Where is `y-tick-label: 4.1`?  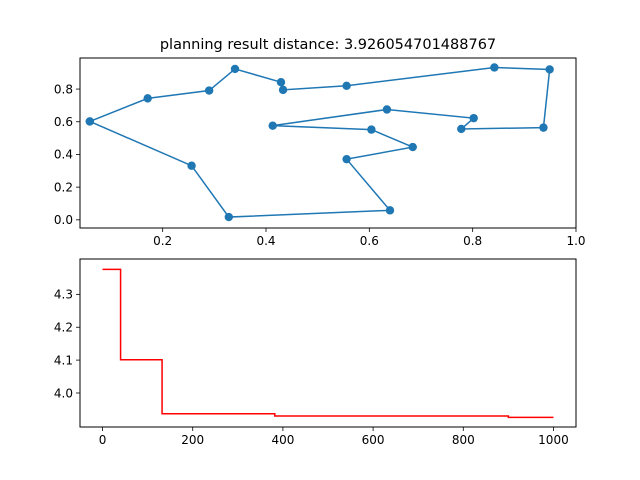
y-tick-label: 4.1 is located at coordinates (63, 360).